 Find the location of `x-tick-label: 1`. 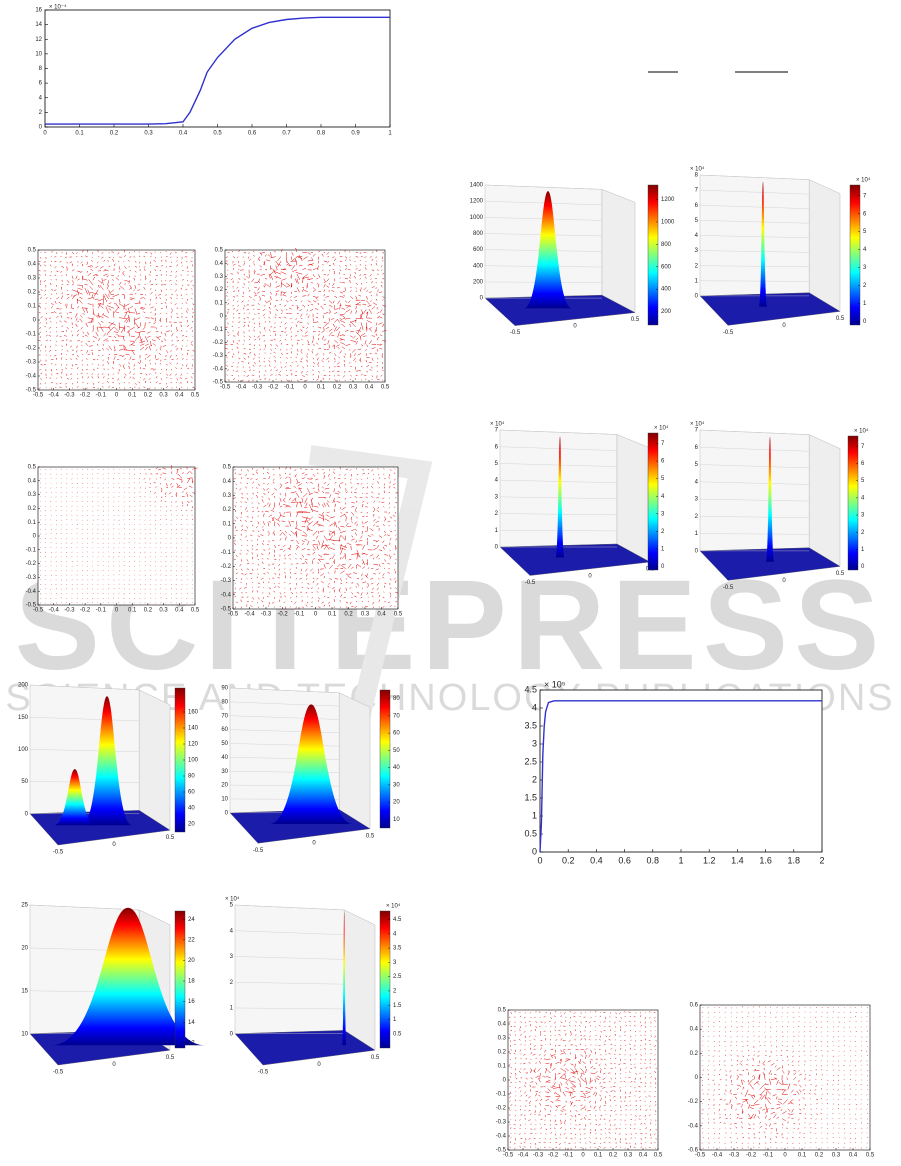

x-tick-label: 1 is located at coordinates (390, 134).